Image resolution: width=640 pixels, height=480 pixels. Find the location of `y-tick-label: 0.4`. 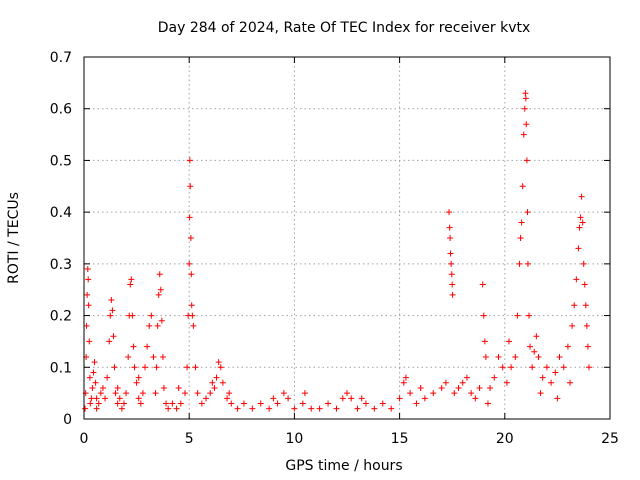

y-tick-label: 0.4 is located at coordinates (61, 213).